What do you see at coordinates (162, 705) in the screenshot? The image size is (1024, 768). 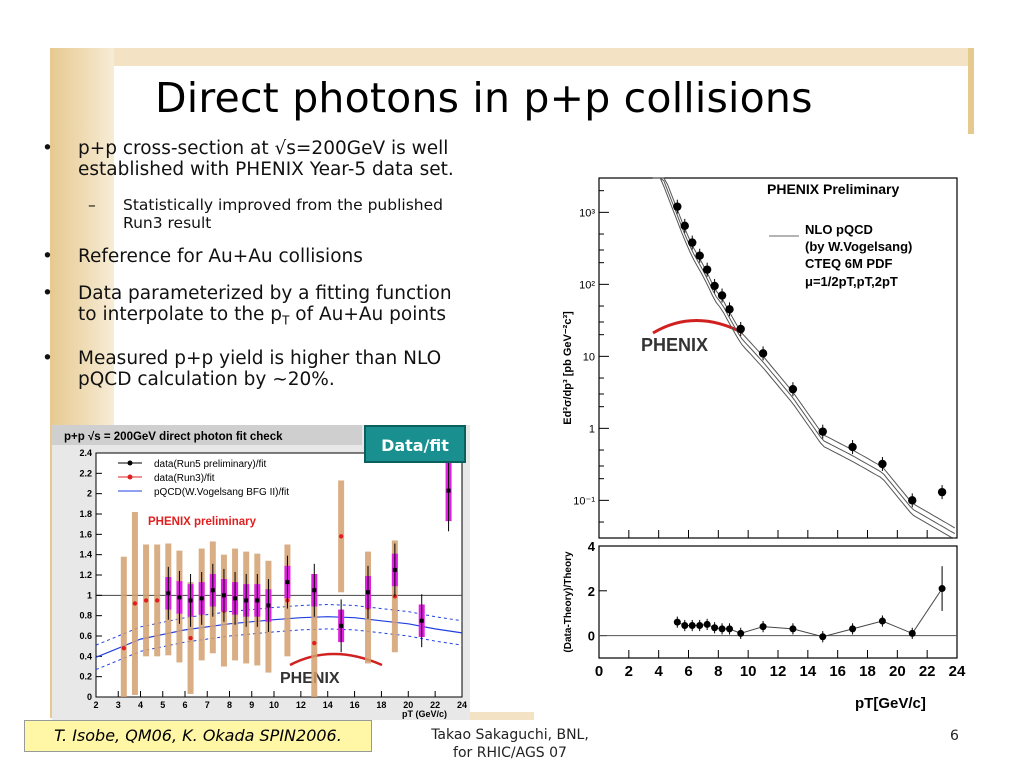 I see `x-tick-label: 5` at bounding box center [162, 705].